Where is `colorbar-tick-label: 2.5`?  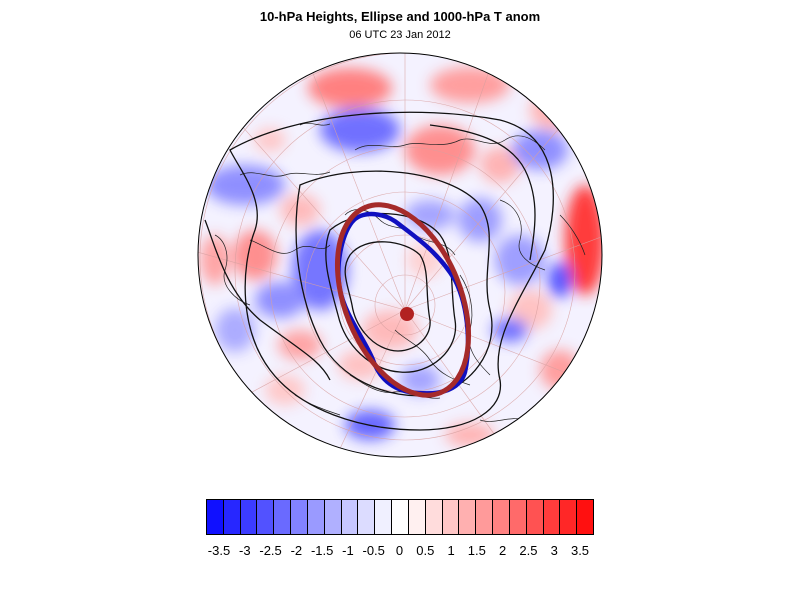 colorbar-tick-label: 2.5 is located at coordinates (528, 550).